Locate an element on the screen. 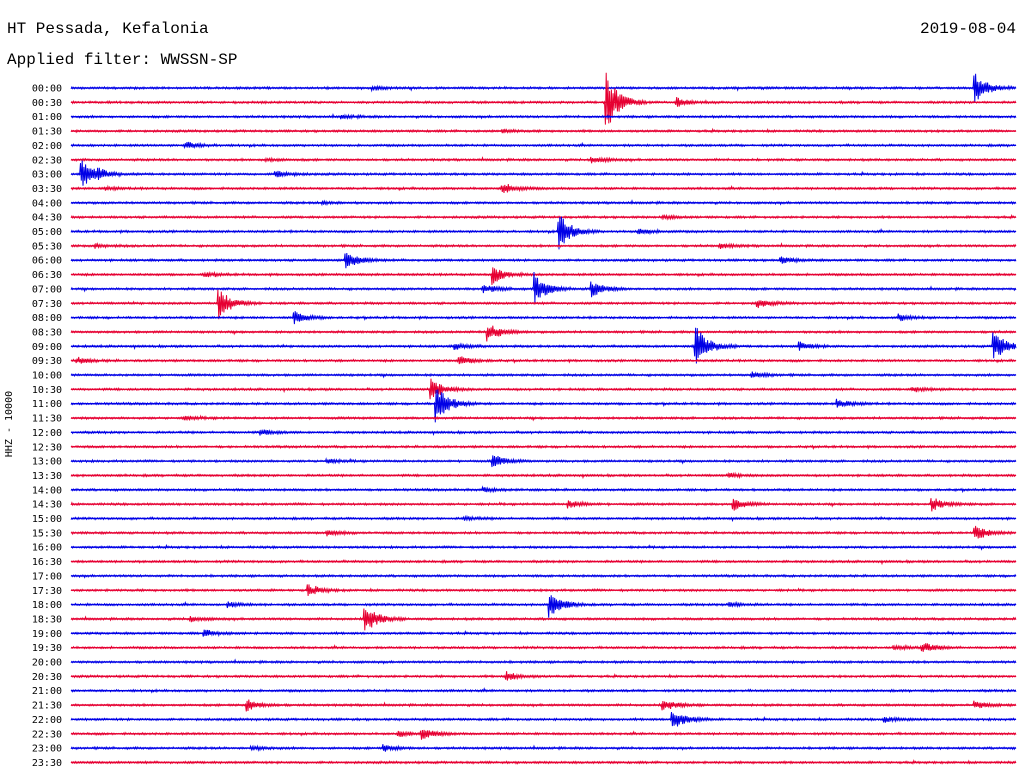 Image resolution: width=1024 pixels, height=780 pixels. row-label: 04:00 is located at coordinates (47, 203).